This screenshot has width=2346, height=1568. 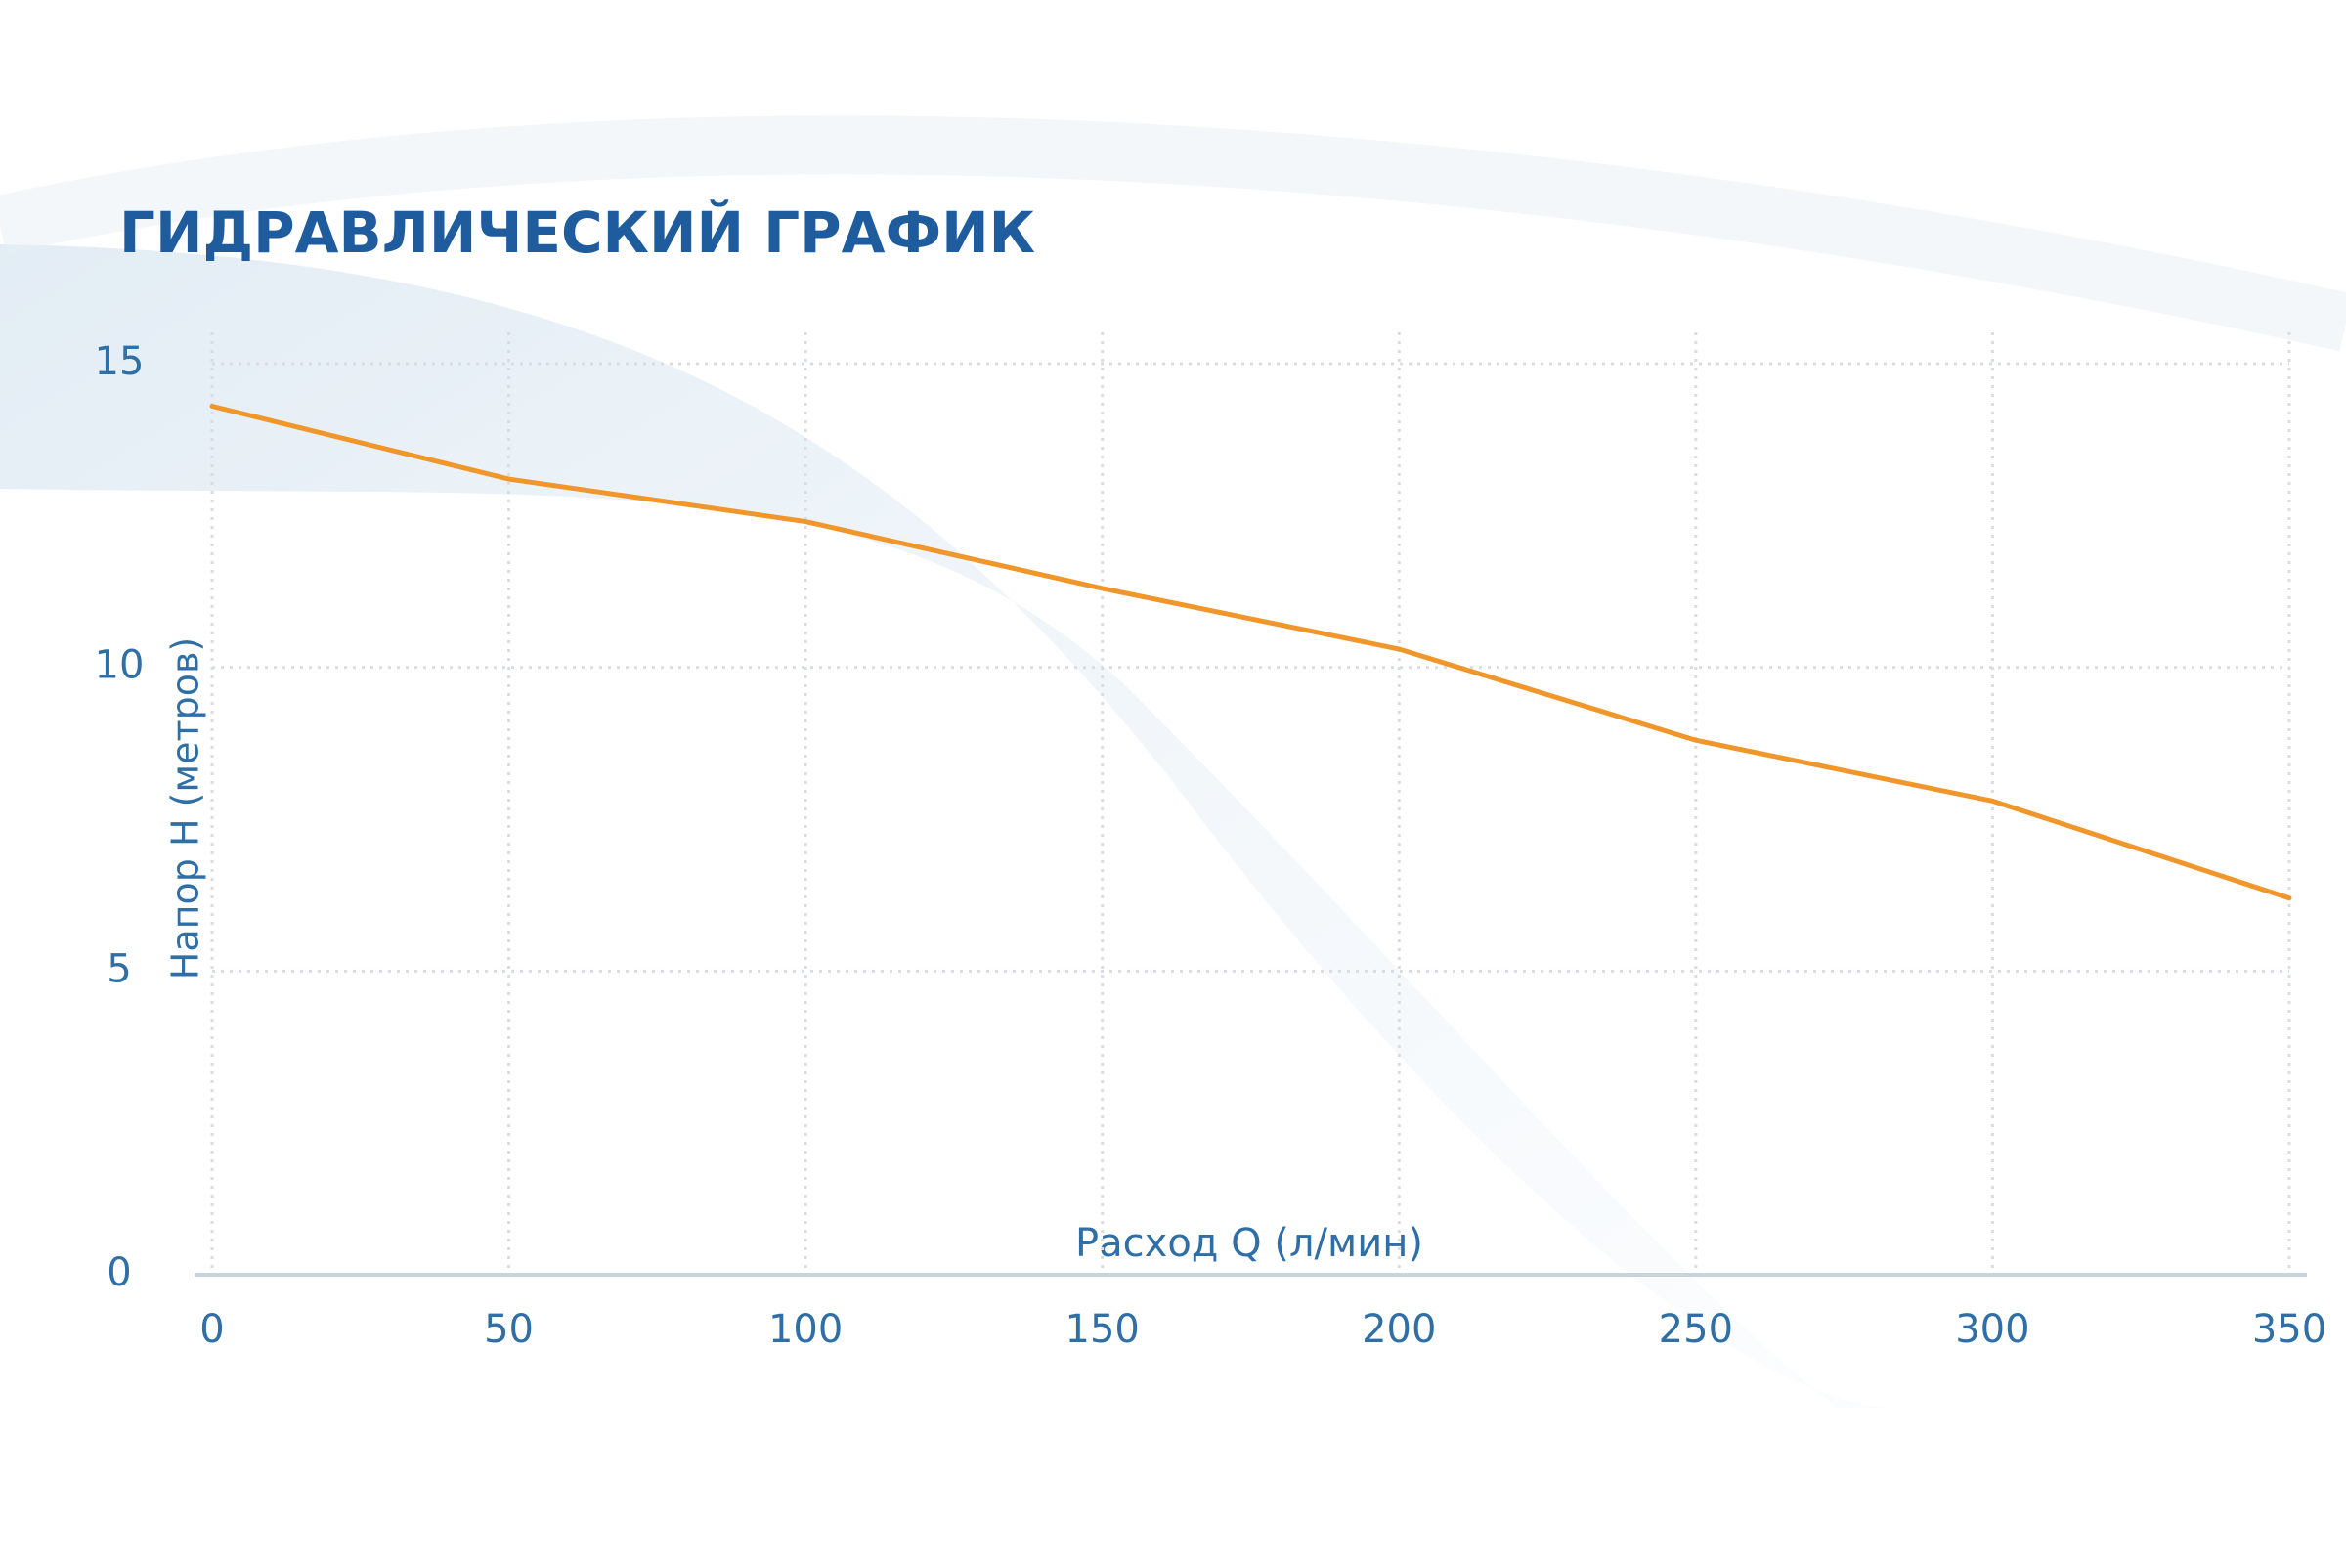 I want to click on x-tick-label: 50, so click(x=509, y=1329).